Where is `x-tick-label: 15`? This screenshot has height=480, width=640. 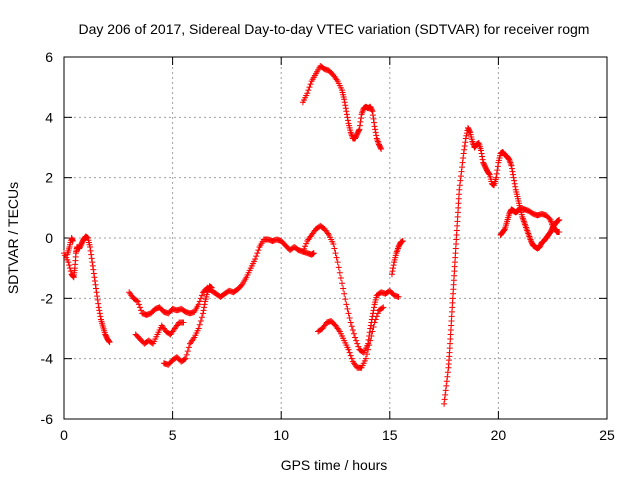
x-tick-label: 15 is located at coordinates (390, 435).